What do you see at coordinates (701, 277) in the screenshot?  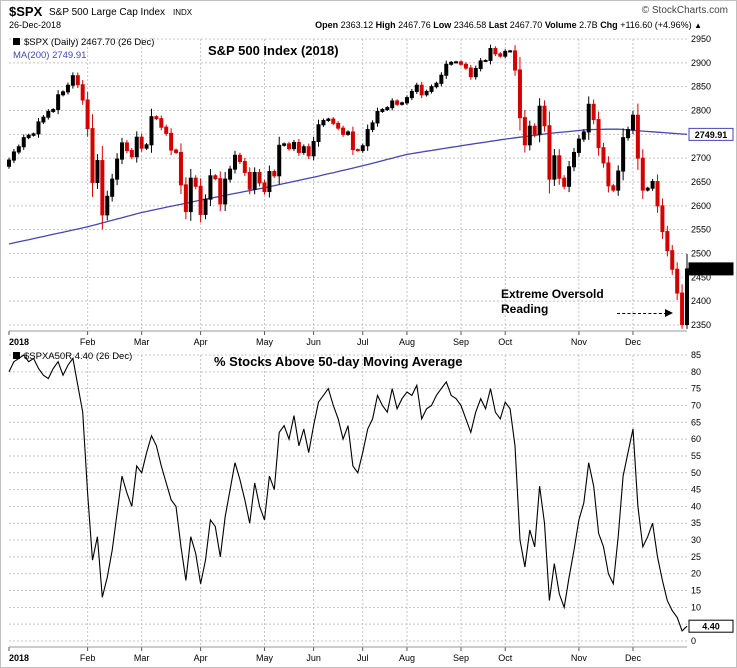 I see `y-axis-tick-label: 2450` at bounding box center [701, 277].